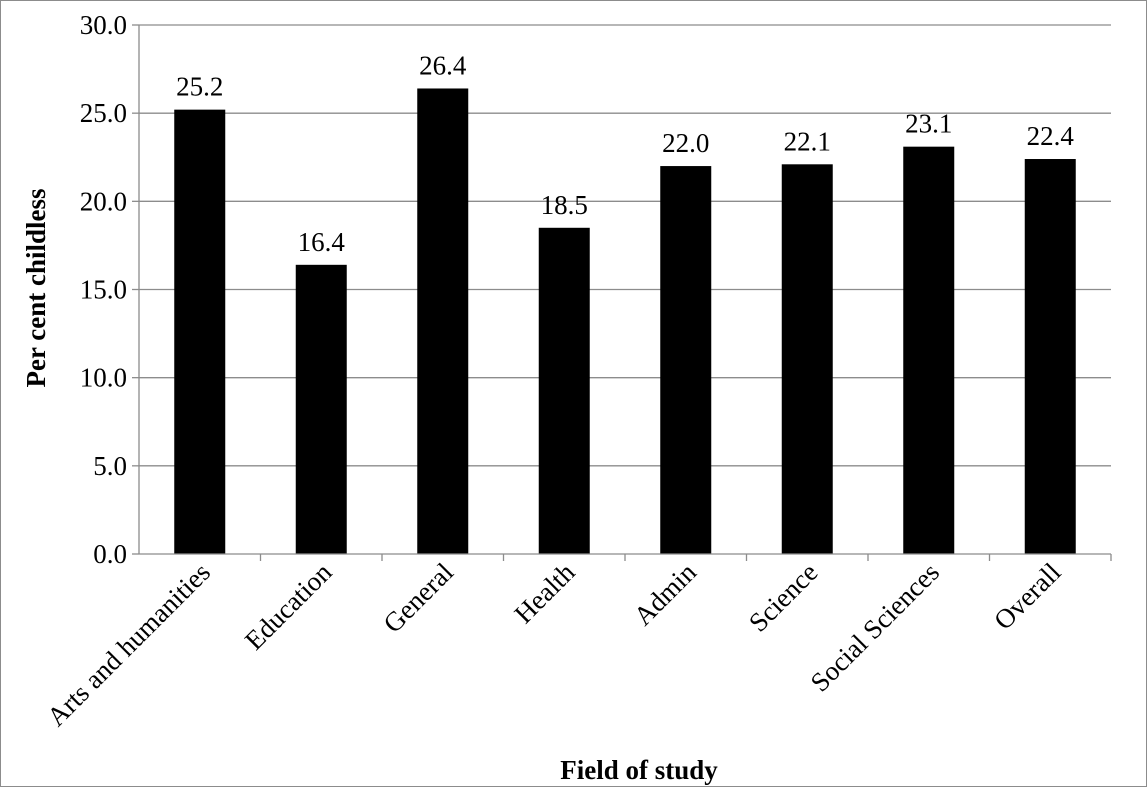 This screenshot has height=788, width=1147. Describe the element at coordinates (639, 770) in the screenshot. I see `x-axis-title: Field of study` at that location.